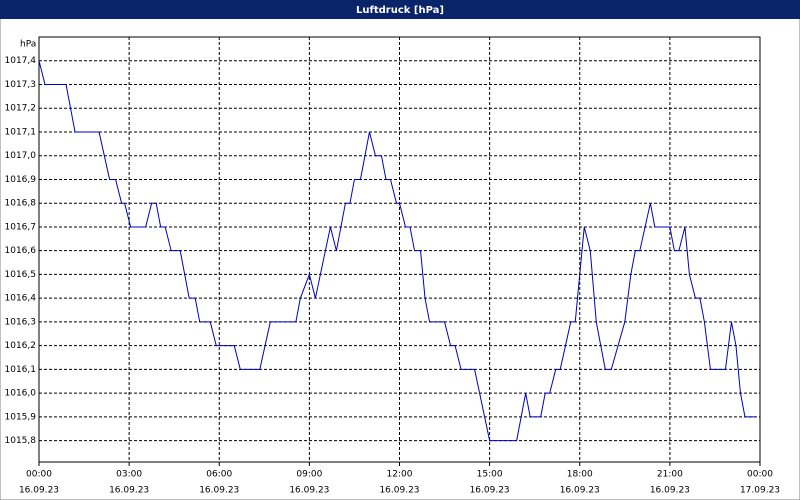 This screenshot has width=800, height=500. I want to click on y-tick-label: 1017,3, so click(21, 85).